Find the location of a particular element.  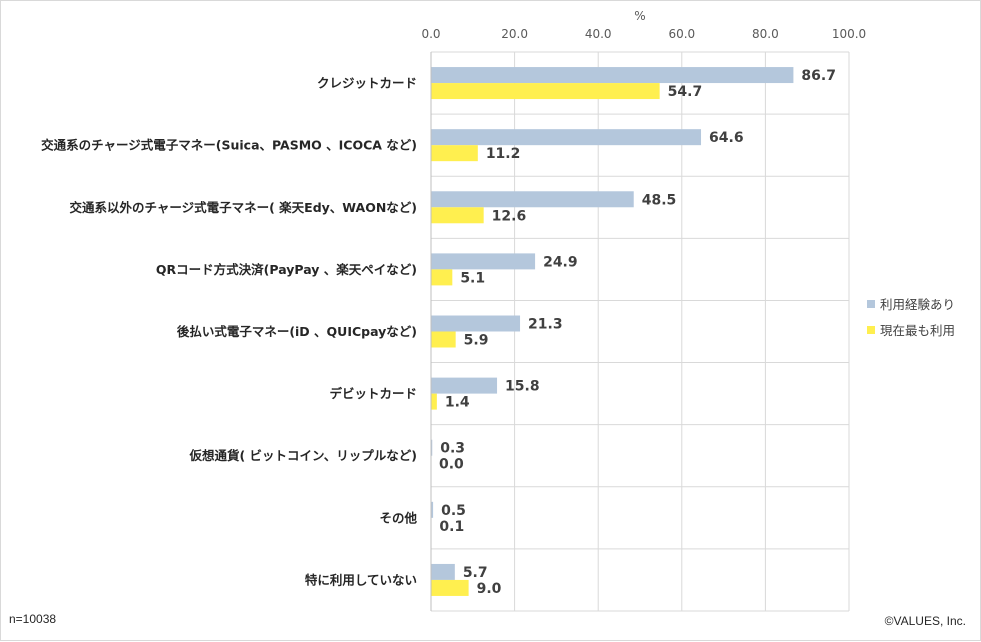

x-tick-label: 40.0 is located at coordinates (598, 34).